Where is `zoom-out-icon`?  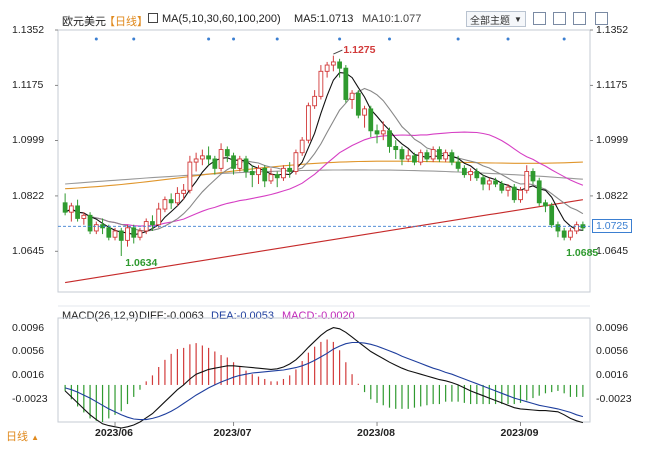 zoom-out-icon is located at coordinates (559, 18).